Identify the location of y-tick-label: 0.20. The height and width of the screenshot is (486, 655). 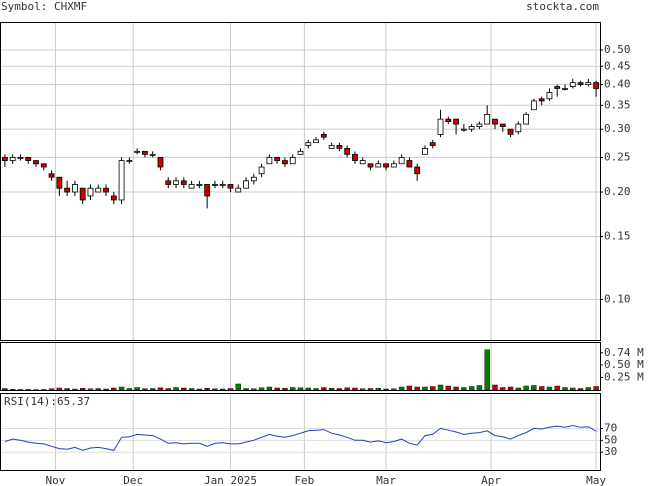
(617, 191).